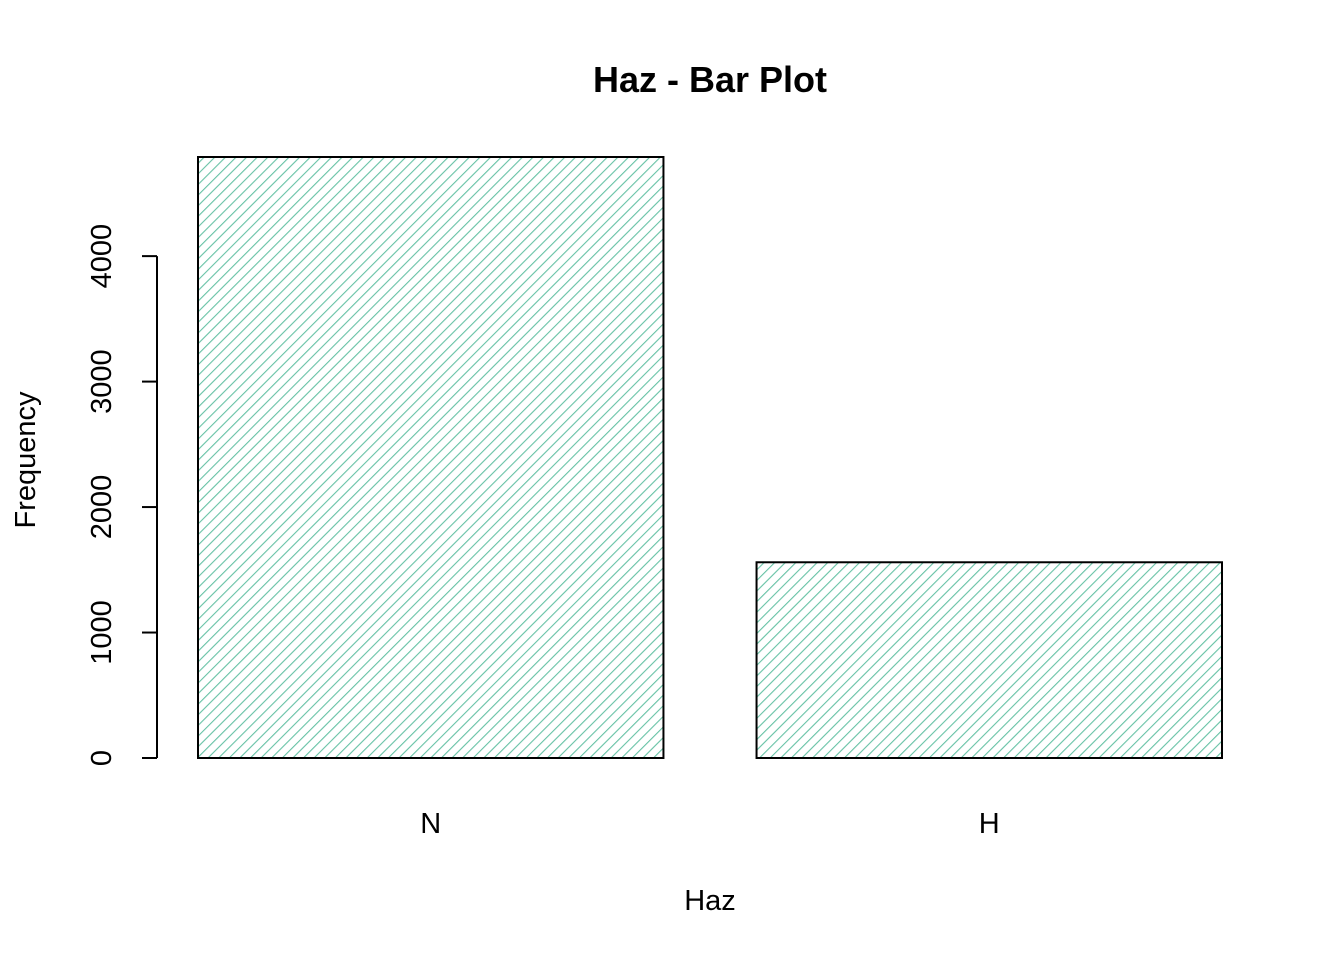 Image resolution: width=1344 pixels, height=965 pixels. What do you see at coordinates (989, 824) in the screenshot?
I see `x-tick-label-h: H` at bounding box center [989, 824].